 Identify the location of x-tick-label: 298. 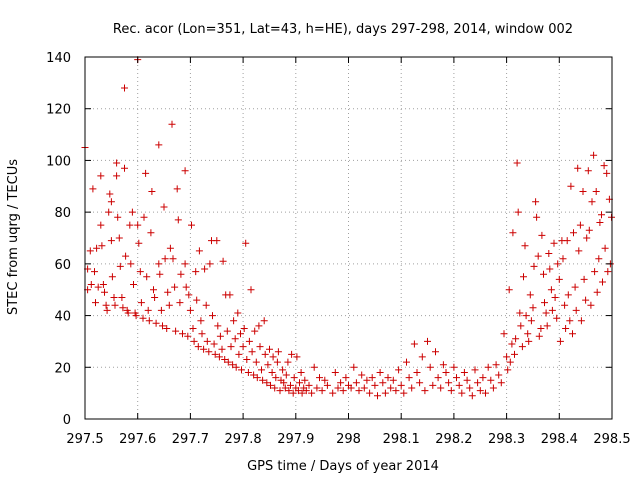
(348, 439).